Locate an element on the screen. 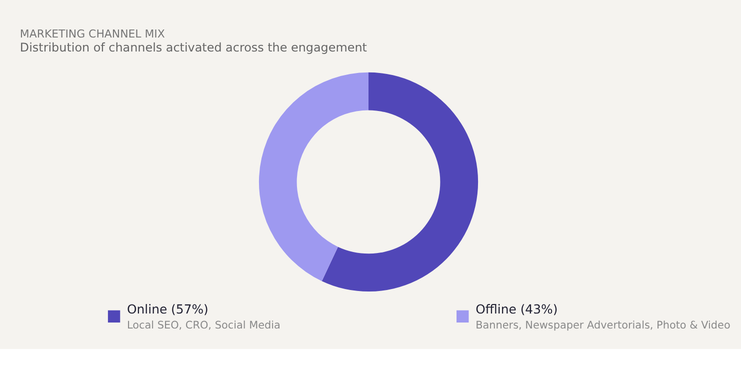 This screenshot has width=741, height=380. legend-label: Offline (43%) is located at coordinates (517, 308).